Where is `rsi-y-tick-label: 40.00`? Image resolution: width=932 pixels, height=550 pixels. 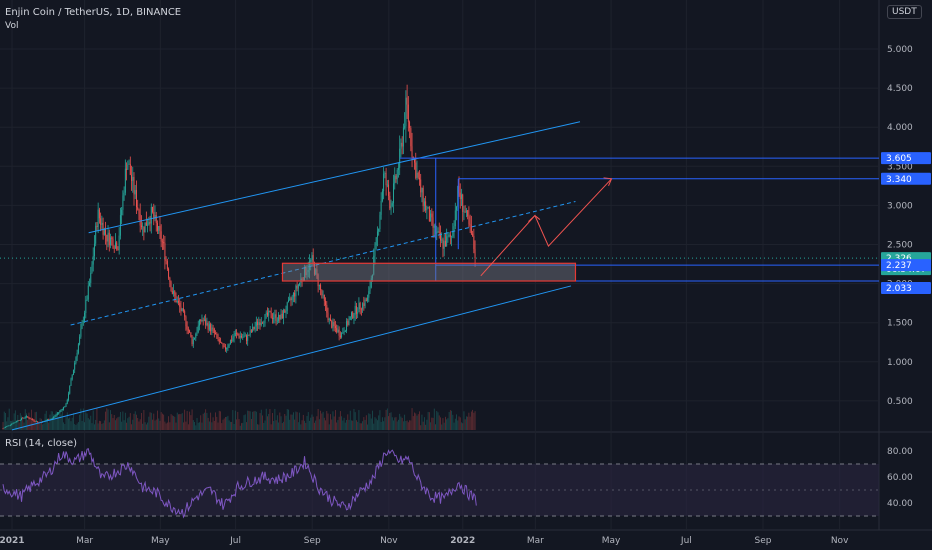
rsi-y-tick-label: 40.00 is located at coordinates (900, 504).